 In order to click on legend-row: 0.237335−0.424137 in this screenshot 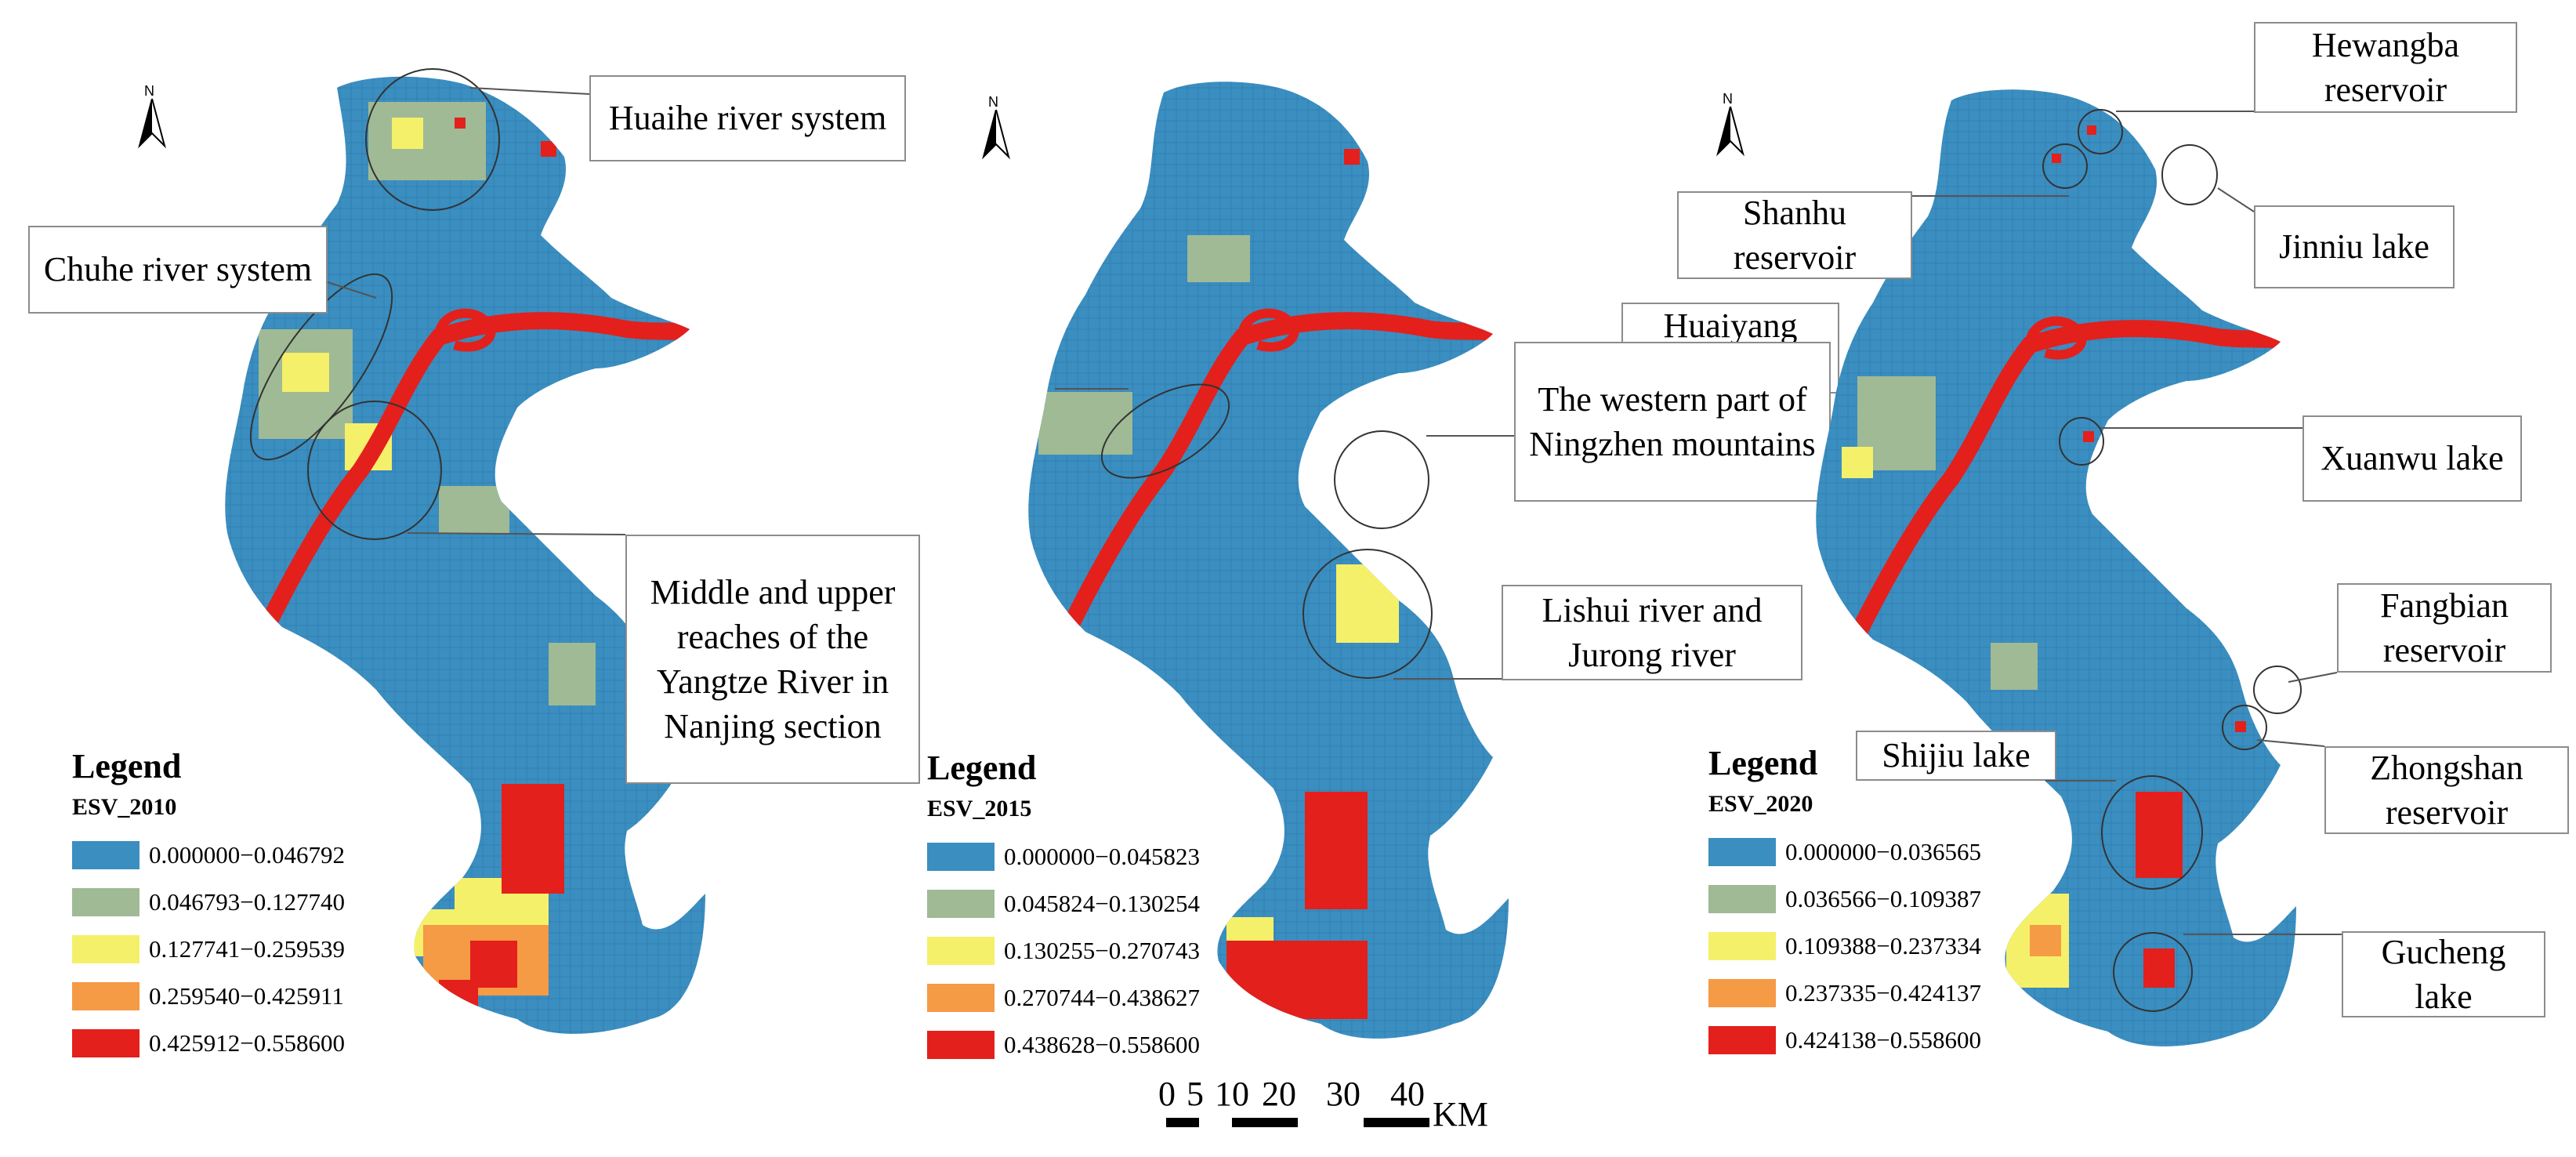, I will do `click(1844, 993)`.